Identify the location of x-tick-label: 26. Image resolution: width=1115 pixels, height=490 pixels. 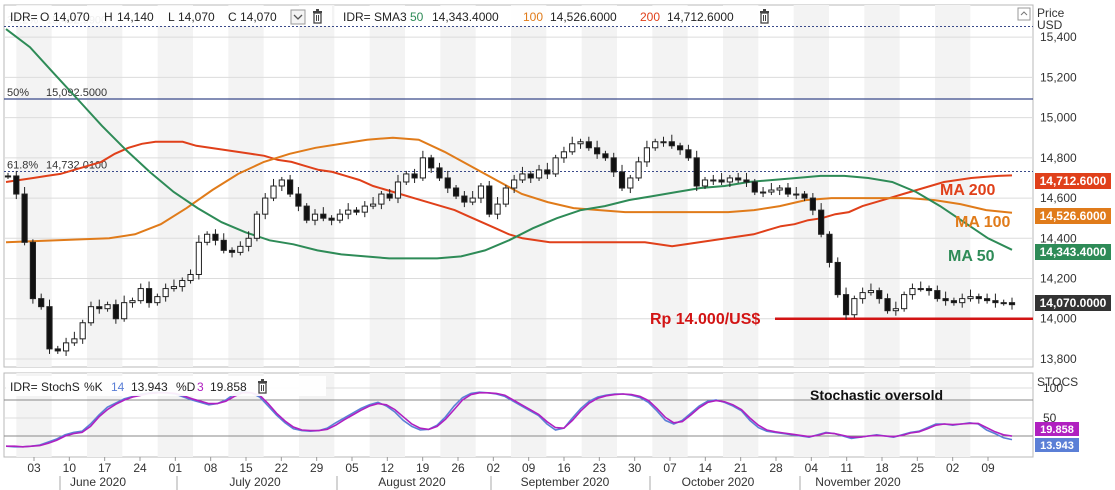
(458, 468).